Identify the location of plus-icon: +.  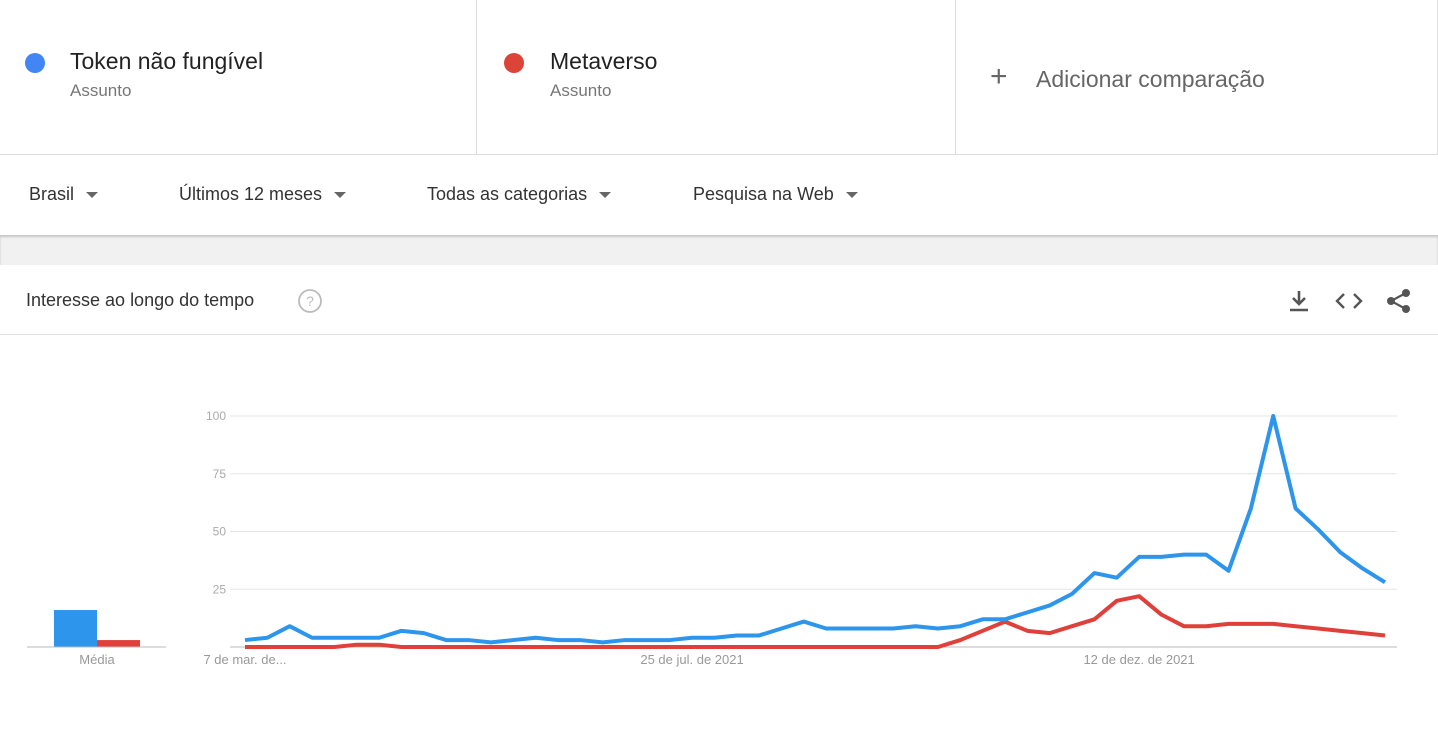
(999, 76).